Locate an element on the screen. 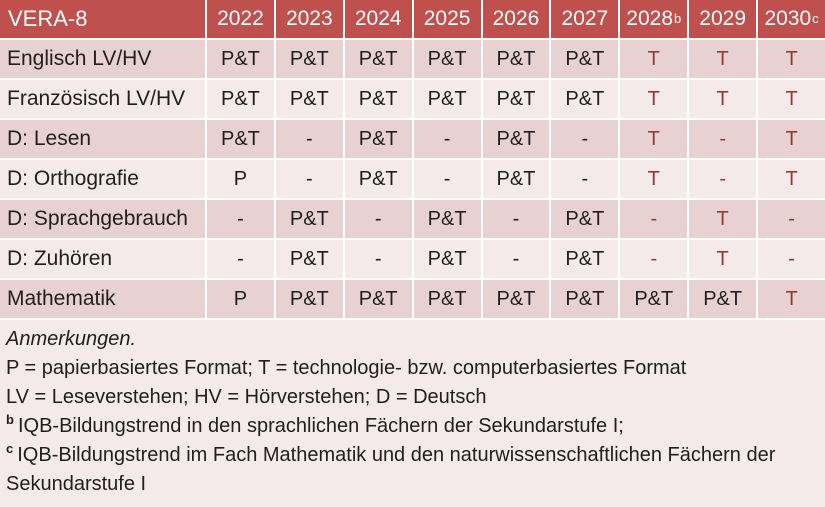 This screenshot has height=507, width=825. table-title-cell: VERA-8 is located at coordinates (102, 19).